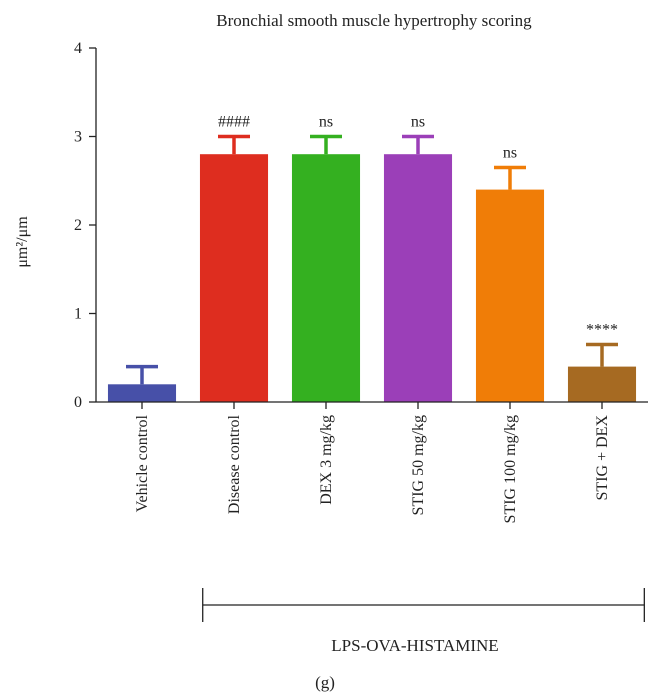 The width and height of the screenshot is (650, 700). What do you see at coordinates (22, 242) in the screenshot?
I see `y-axis-label: μm²/μm` at bounding box center [22, 242].